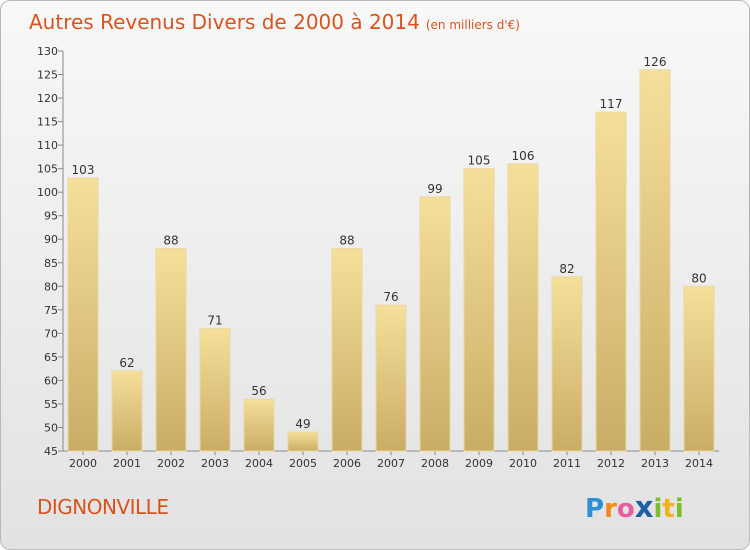  I want to click on x-tick-label: 2014, so click(699, 463).